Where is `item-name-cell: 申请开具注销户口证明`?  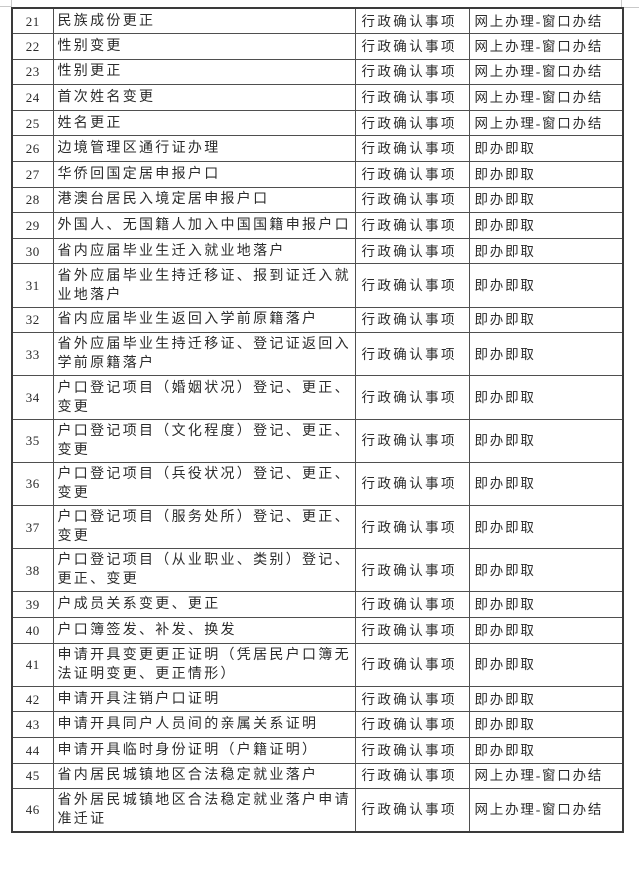
item-name-cell: 申请开具注销户口证明 is located at coordinates (204, 699).